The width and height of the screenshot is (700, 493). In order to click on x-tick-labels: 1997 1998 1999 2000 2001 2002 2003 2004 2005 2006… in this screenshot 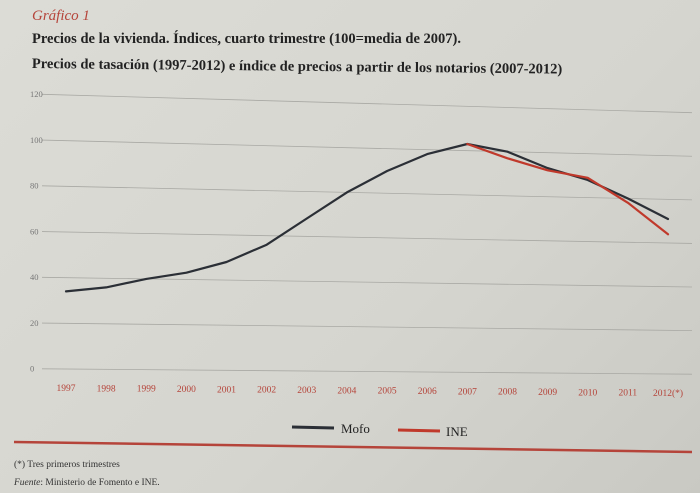, I will do `click(370, 391)`.